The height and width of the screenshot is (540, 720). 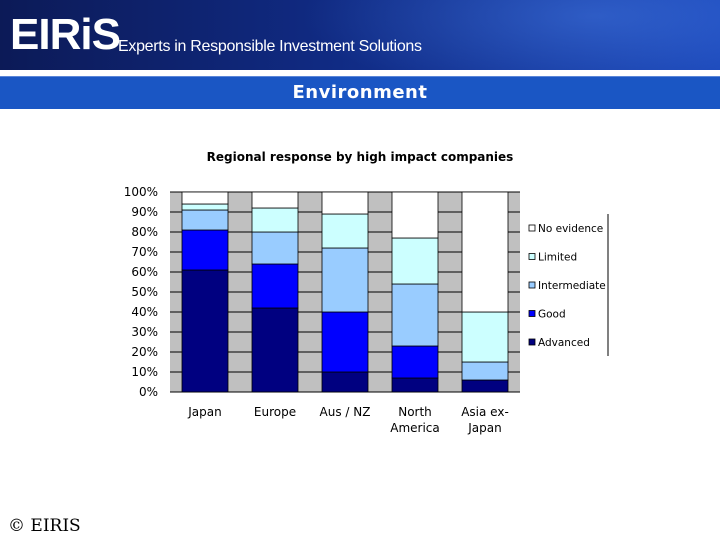 What do you see at coordinates (485, 412) in the screenshot?
I see `x-tick-label: Asia ex-` at bounding box center [485, 412].